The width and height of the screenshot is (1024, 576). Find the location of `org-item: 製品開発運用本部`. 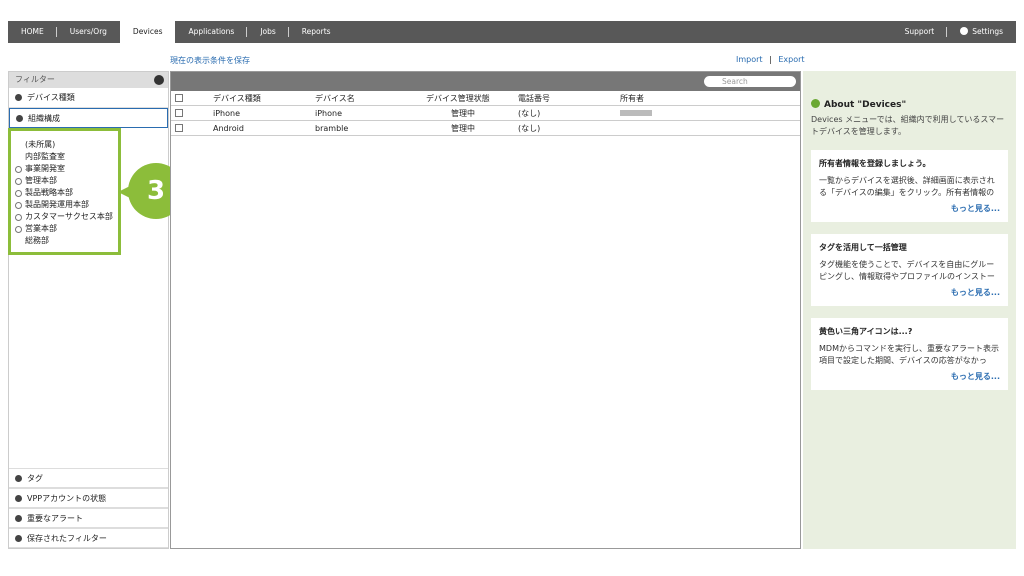

org-item: 製品開発運用本部 is located at coordinates (66, 205).